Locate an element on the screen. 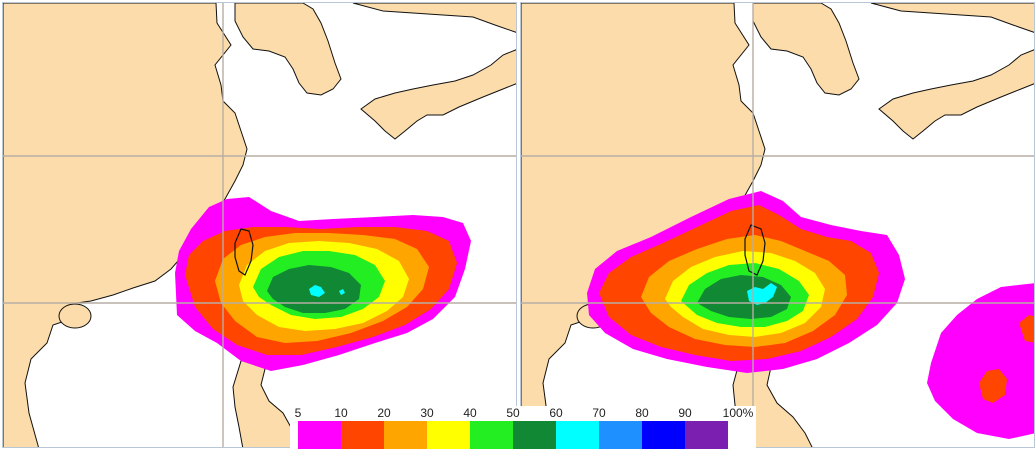 The height and width of the screenshot is (450, 1035). probability-field-left is located at coordinates (323, 284).